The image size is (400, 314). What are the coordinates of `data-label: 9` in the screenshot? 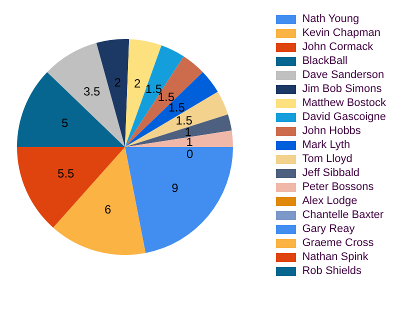 It's located at (175, 188).